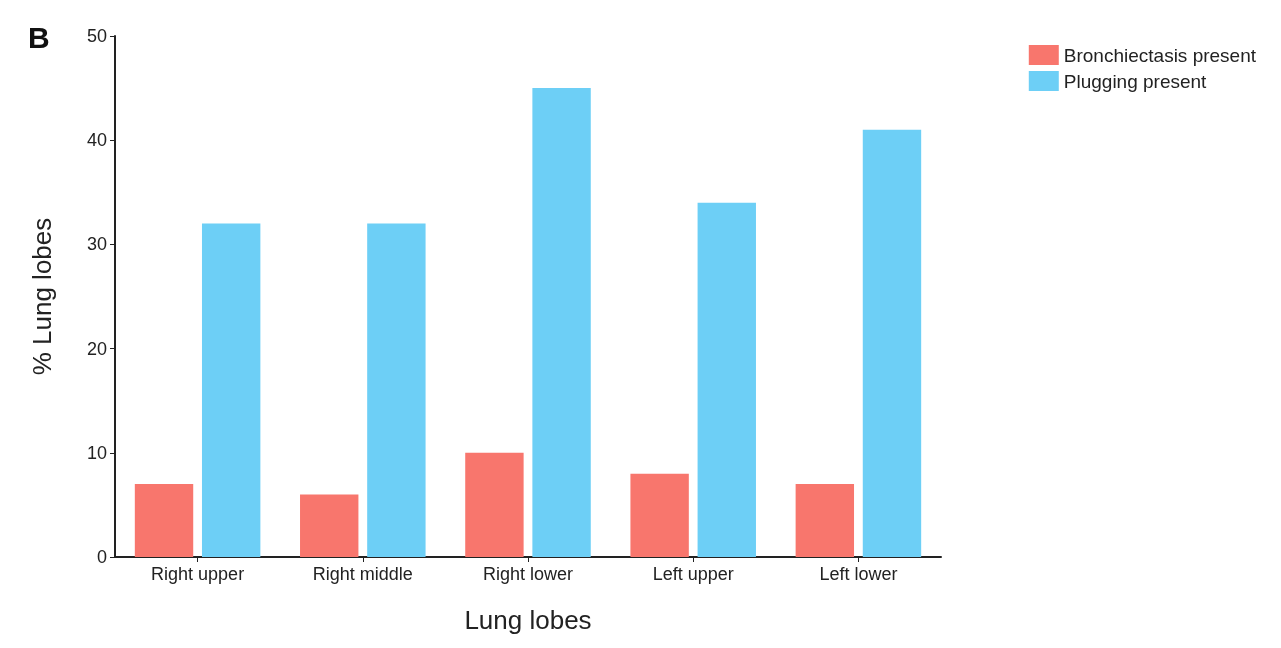 The height and width of the screenshot is (648, 1281). I want to click on y-axis-title: % Lung lobes, so click(42, 296).